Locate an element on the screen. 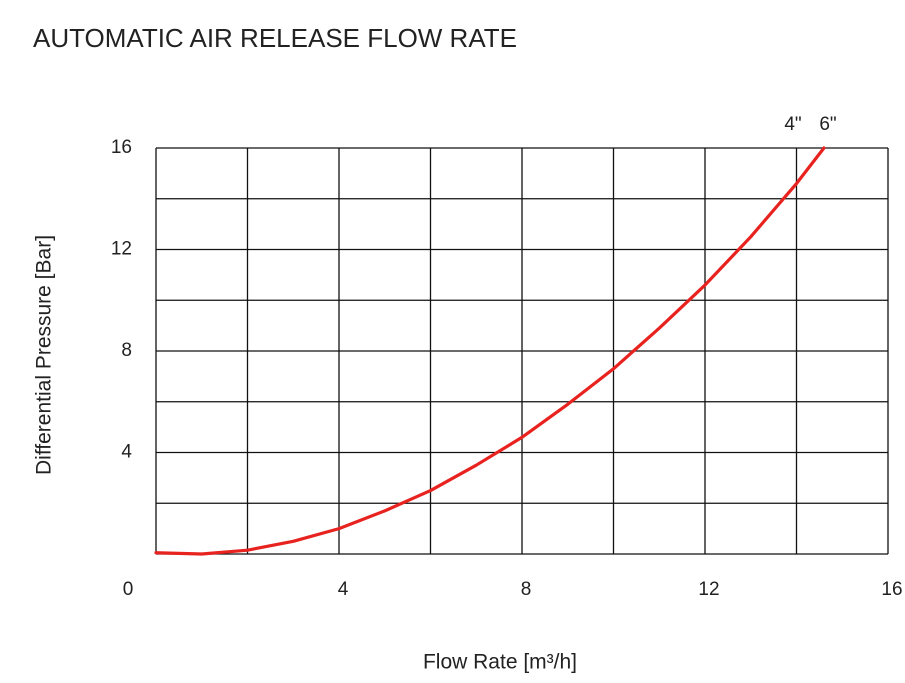  annotation: 6" is located at coordinates (827, 124).